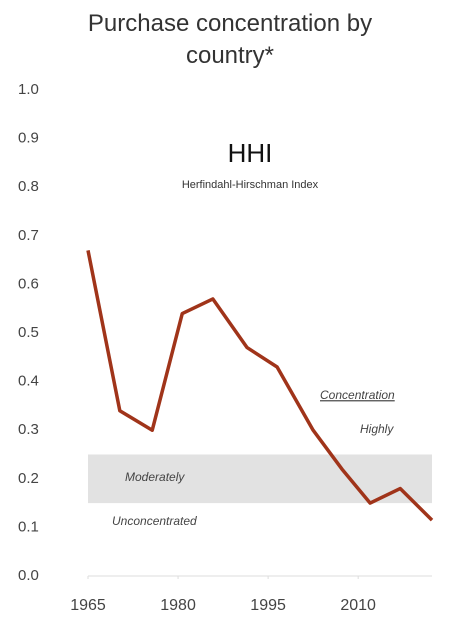 This screenshot has width=461, height=620. Describe the element at coordinates (28, 138) in the screenshot. I see `y-tick-label: 0.9` at that location.